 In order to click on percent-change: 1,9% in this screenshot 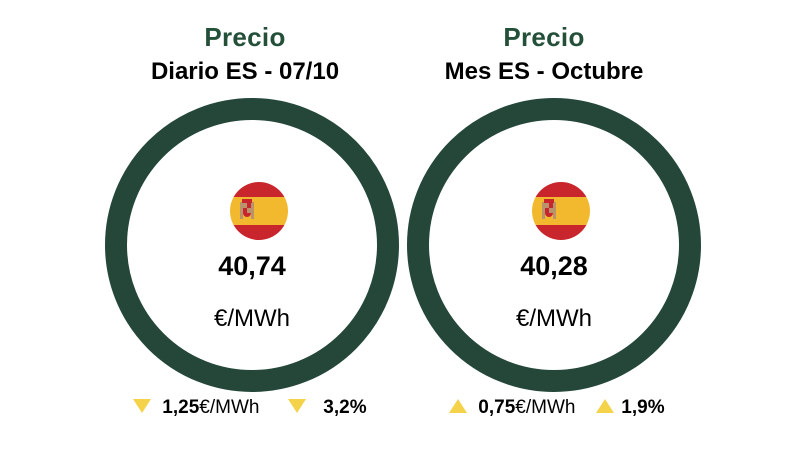, I will do `click(630, 408)`.